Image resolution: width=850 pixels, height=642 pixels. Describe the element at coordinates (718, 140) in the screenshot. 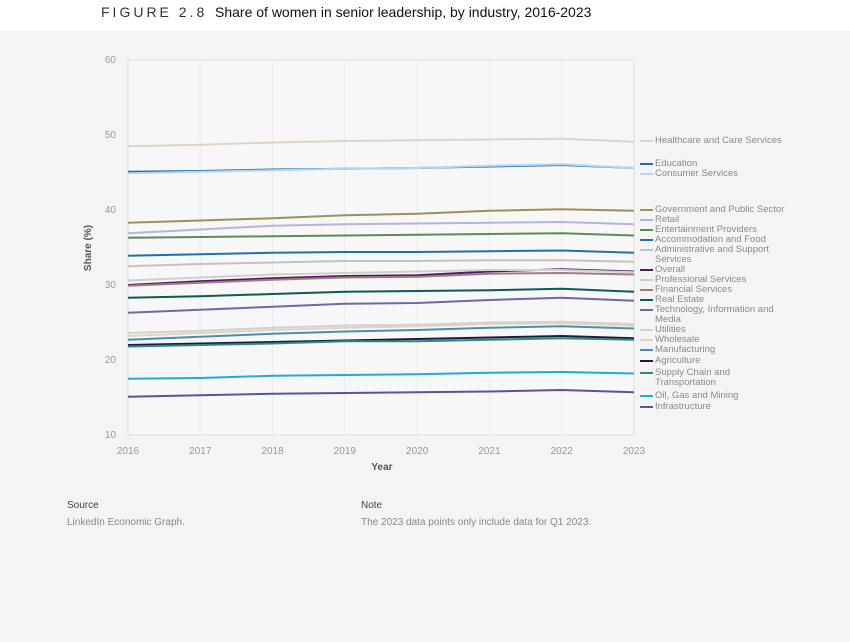

I see `legend-label: Healthcare and Care Services` at that location.